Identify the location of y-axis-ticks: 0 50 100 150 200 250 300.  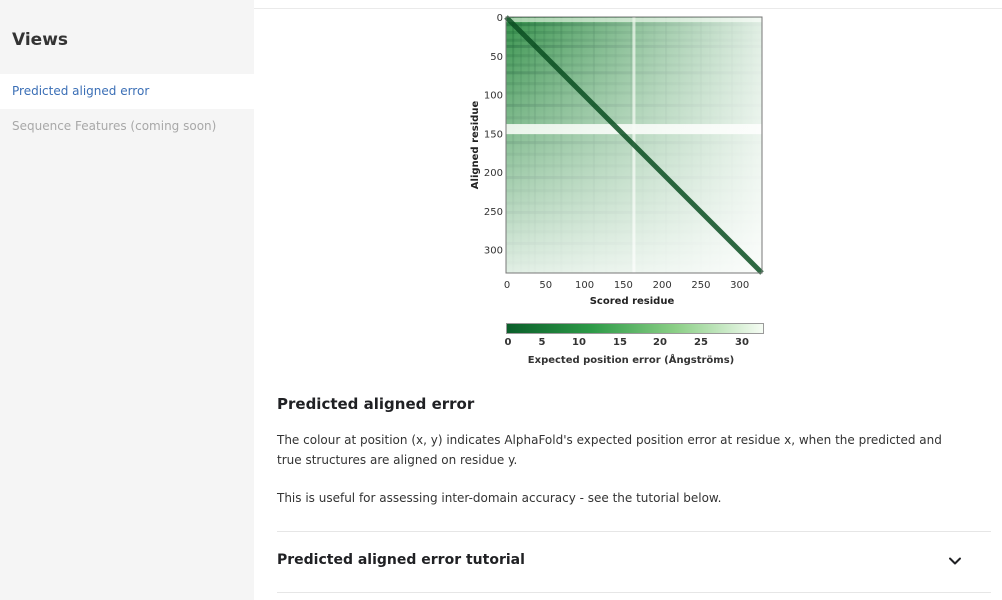
(493, 135).